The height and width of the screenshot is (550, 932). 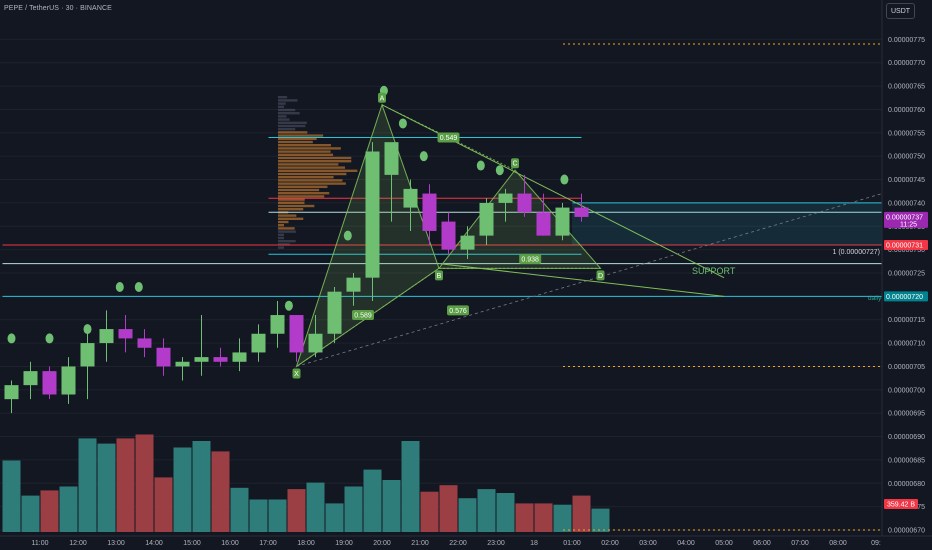 What do you see at coordinates (838, 543) in the screenshot?
I see `time-tick-label: 08:00` at bounding box center [838, 543].